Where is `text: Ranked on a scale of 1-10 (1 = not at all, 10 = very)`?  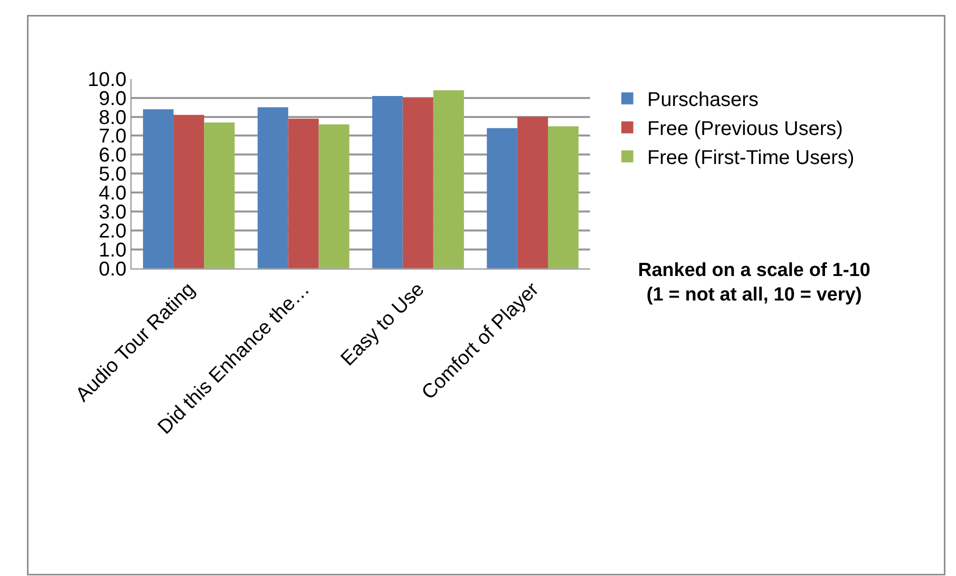
text: Ranked on a scale of 1-10 (1 = not at all, 10 = very) is located at coordinates (754, 283).